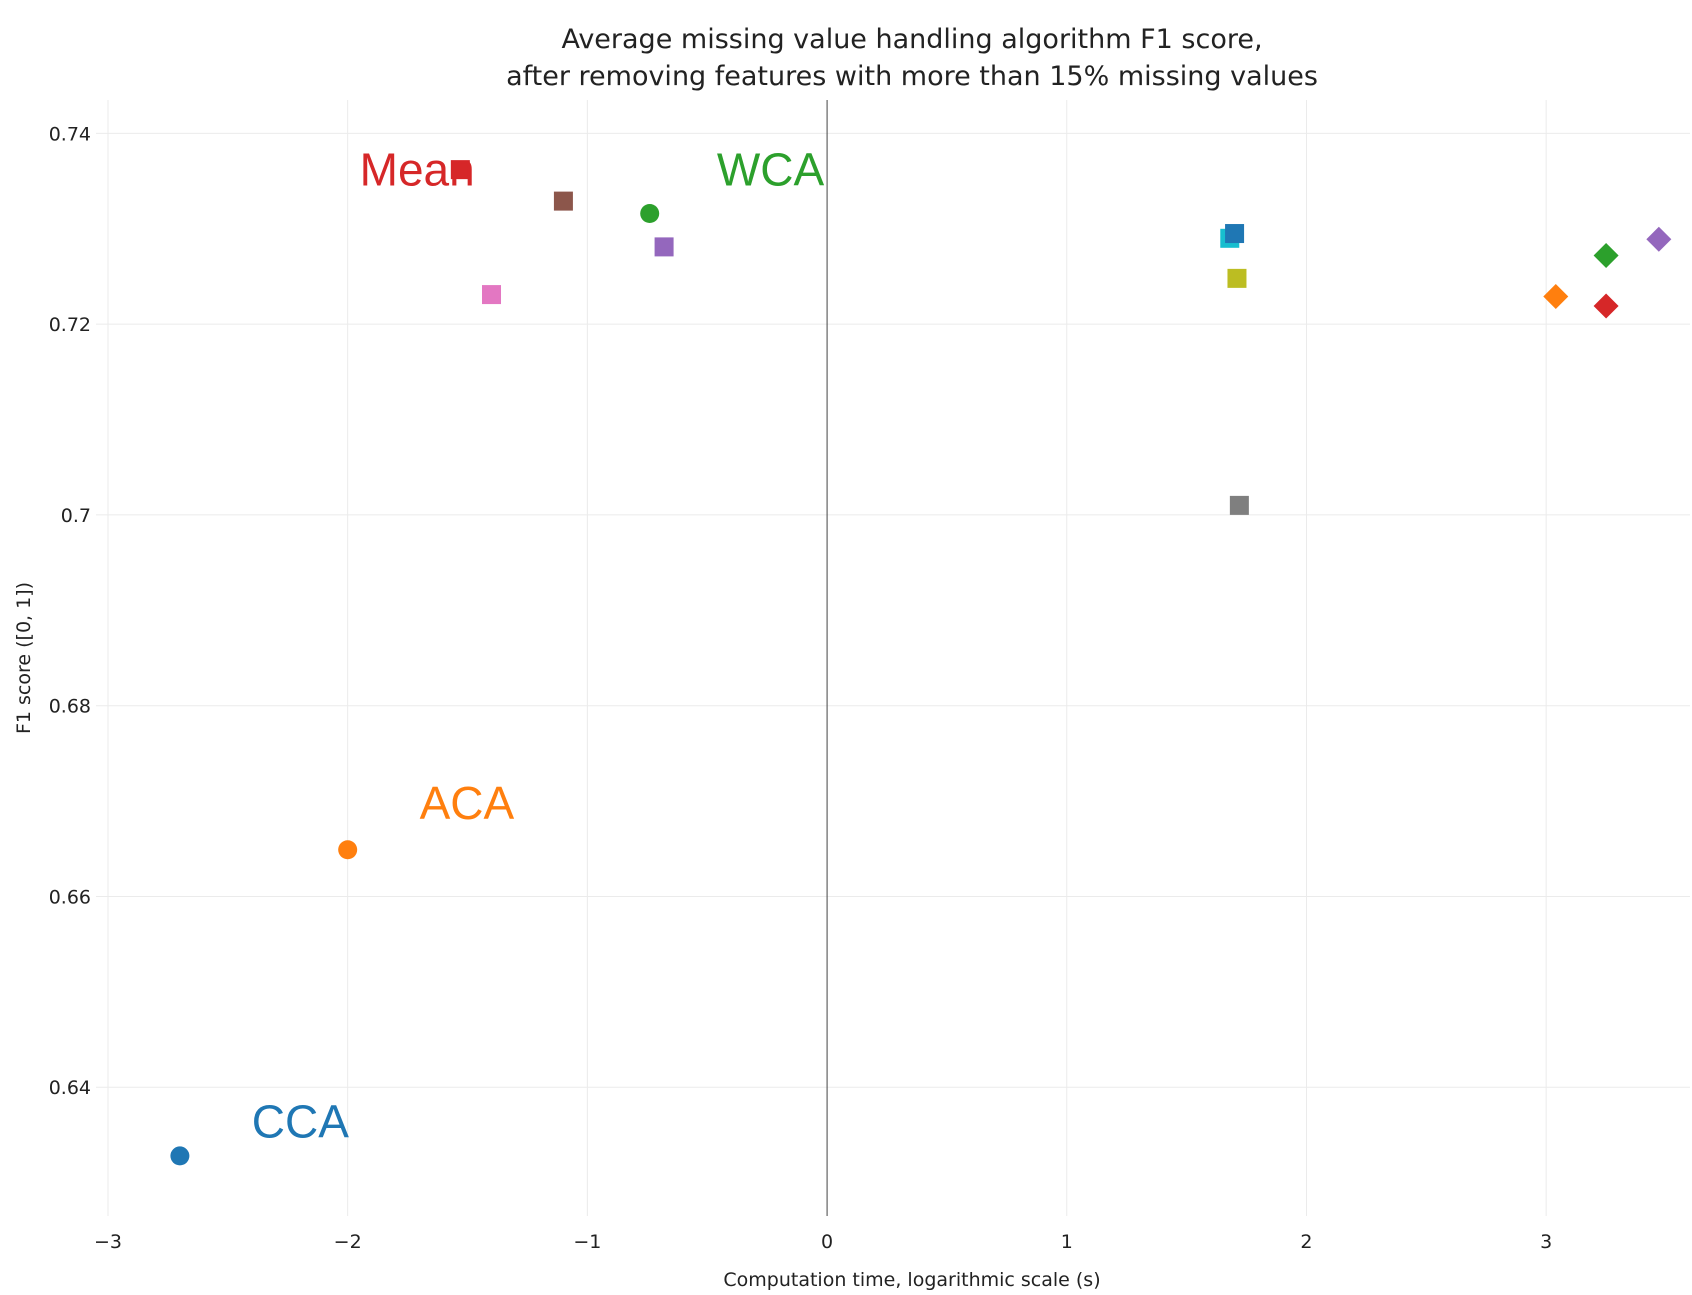 This screenshot has width=1692, height=1295. What do you see at coordinates (827, 1242) in the screenshot?
I see `x-tick-label: 0` at bounding box center [827, 1242].